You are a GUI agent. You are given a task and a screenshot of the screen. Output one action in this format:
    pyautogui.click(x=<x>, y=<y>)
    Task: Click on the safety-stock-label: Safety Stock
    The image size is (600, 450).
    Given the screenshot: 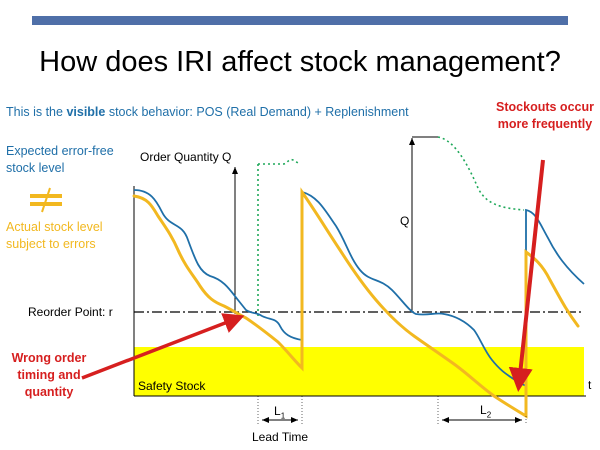 What is the action you would take?
    pyautogui.click(x=172, y=386)
    